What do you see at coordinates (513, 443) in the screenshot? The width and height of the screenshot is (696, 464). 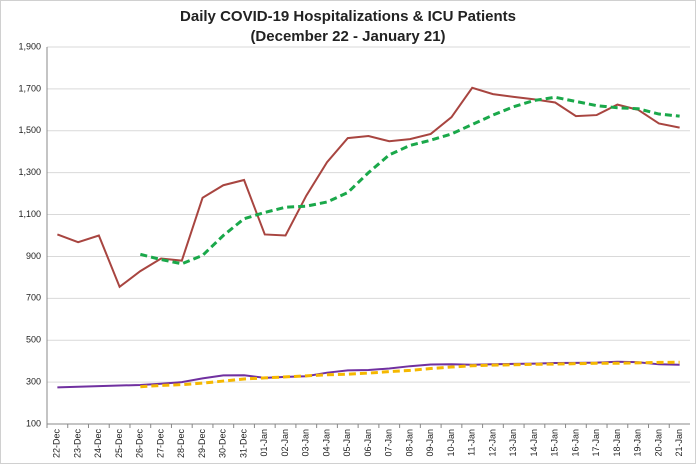 I see `x-tick-label: 13-Jan` at bounding box center [513, 443].